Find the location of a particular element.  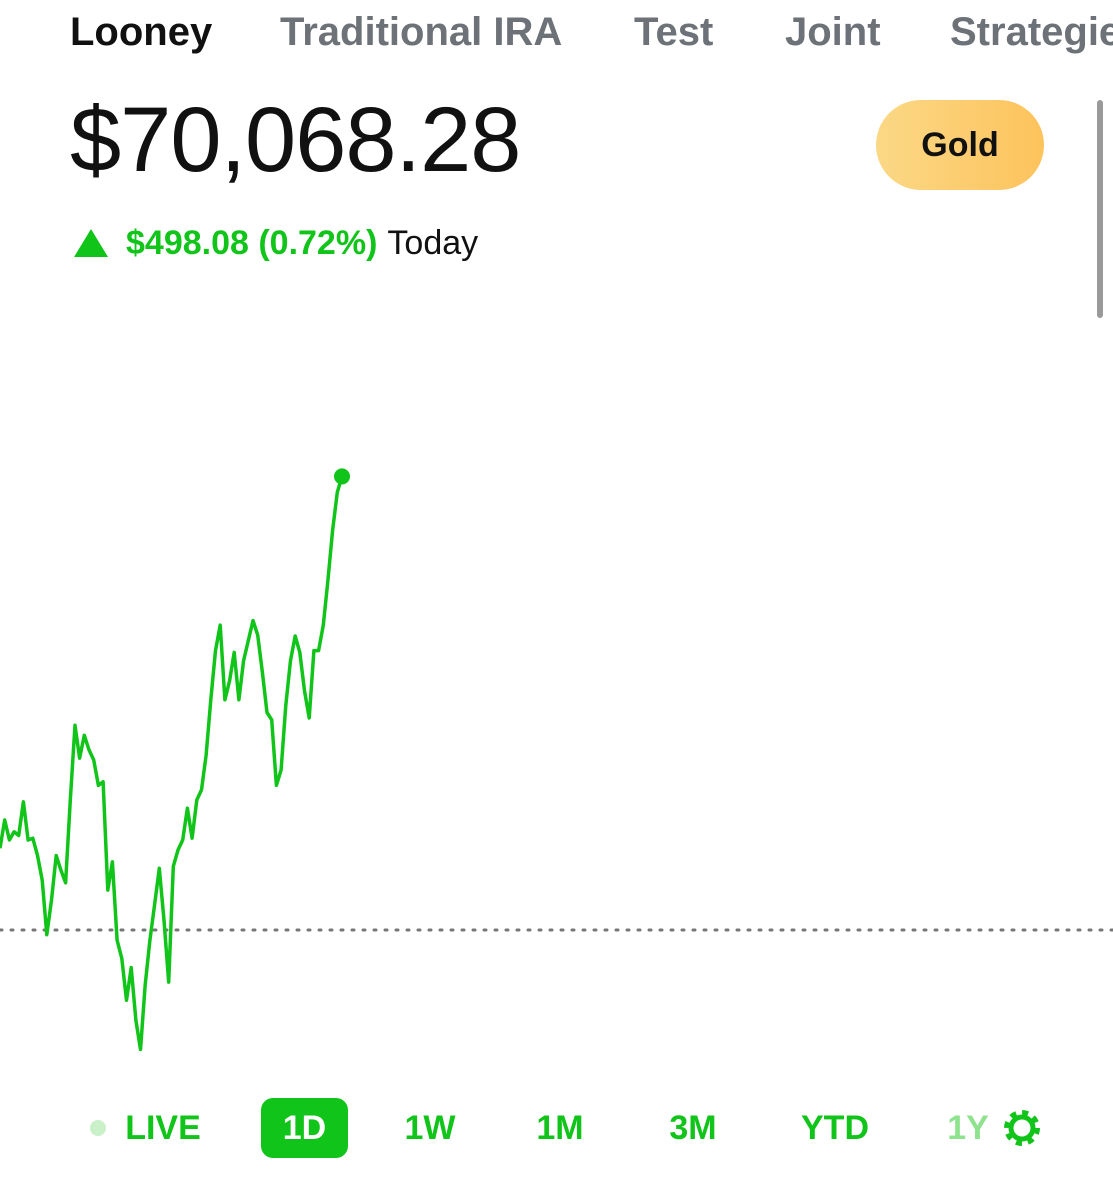

range-selector: LIVE 1D 1W 1M 3M YTD 1Y is located at coordinates (556, 1128).